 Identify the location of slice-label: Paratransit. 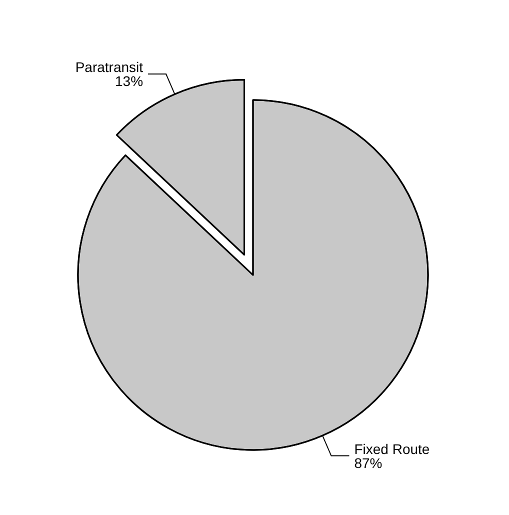
(109, 67).